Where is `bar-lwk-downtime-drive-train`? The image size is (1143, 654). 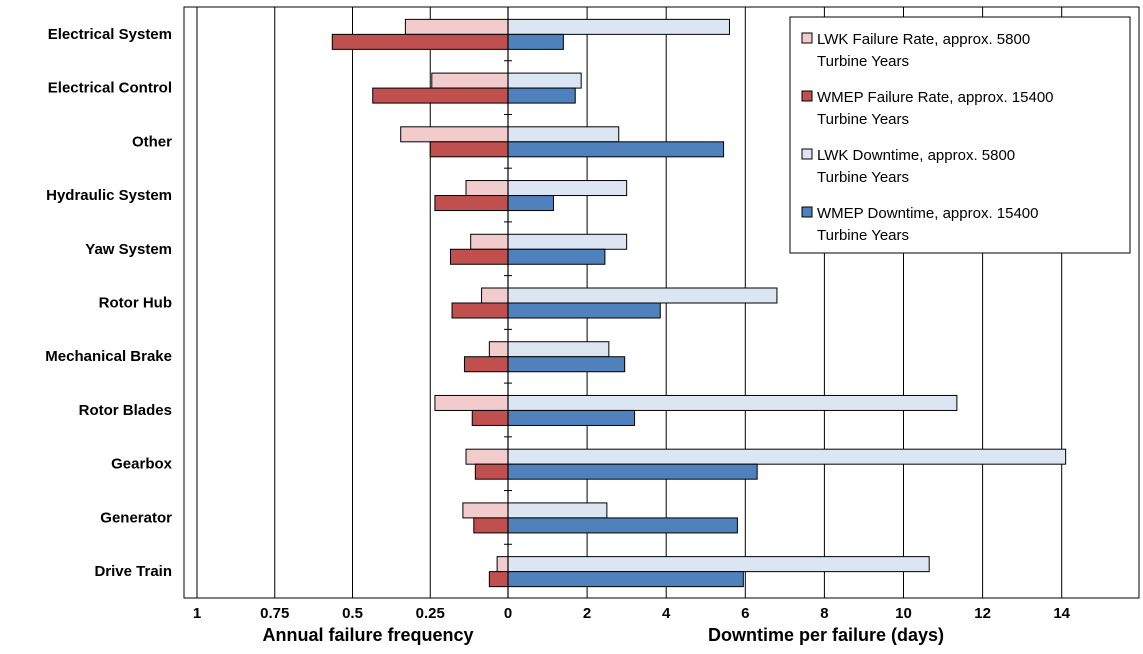
bar-lwk-downtime-drive-train is located at coordinates (718, 564).